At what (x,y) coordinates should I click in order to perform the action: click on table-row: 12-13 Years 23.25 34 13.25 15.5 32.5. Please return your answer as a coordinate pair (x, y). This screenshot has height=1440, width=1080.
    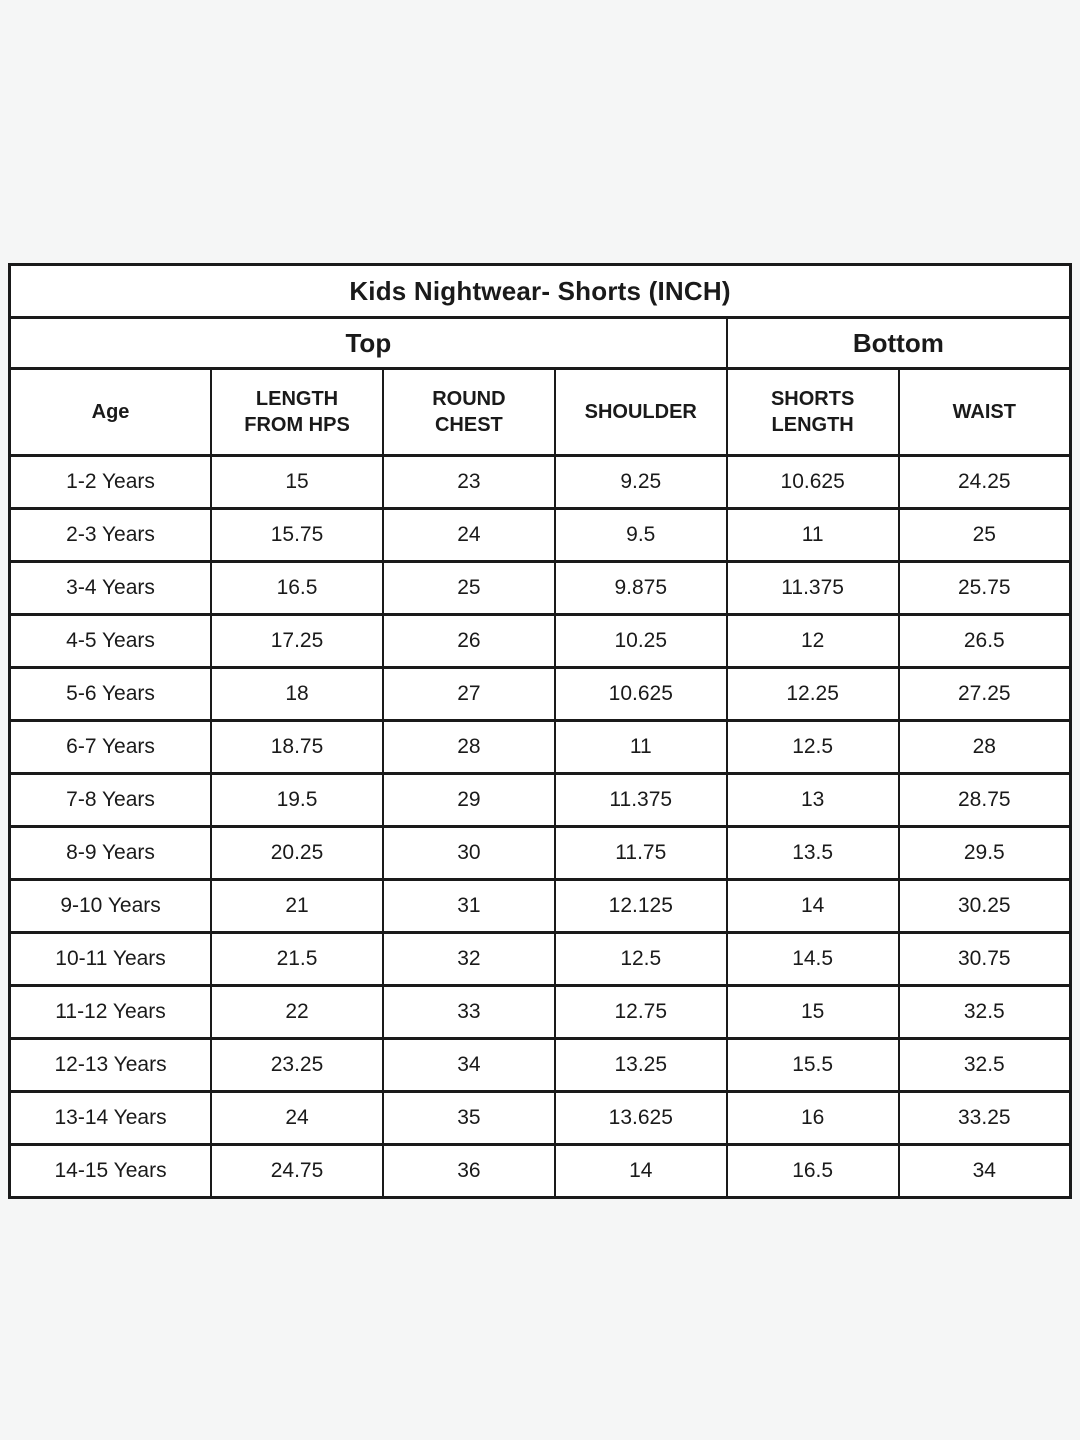
    Looking at the image, I should click on (540, 1065).